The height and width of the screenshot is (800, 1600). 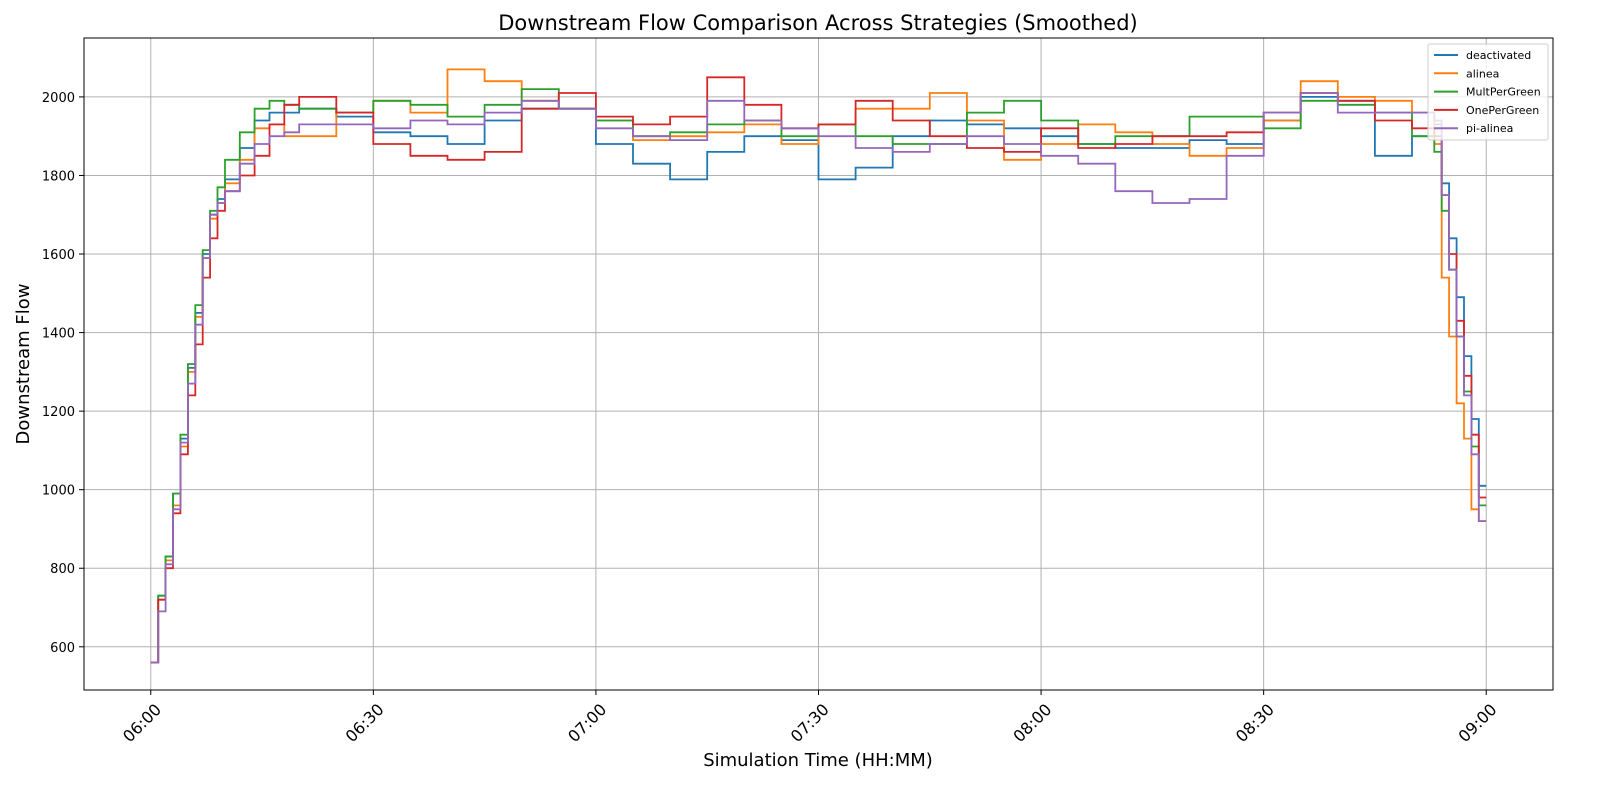 What do you see at coordinates (1478, 723) in the screenshot?
I see `x-tick-label: 09:00` at bounding box center [1478, 723].